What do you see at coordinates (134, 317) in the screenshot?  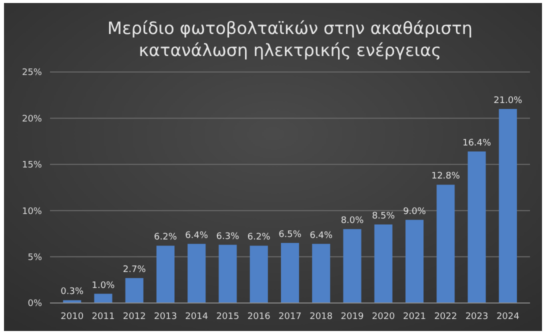 I see `x-tick-label: 2012` at bounding box center [134, 317].